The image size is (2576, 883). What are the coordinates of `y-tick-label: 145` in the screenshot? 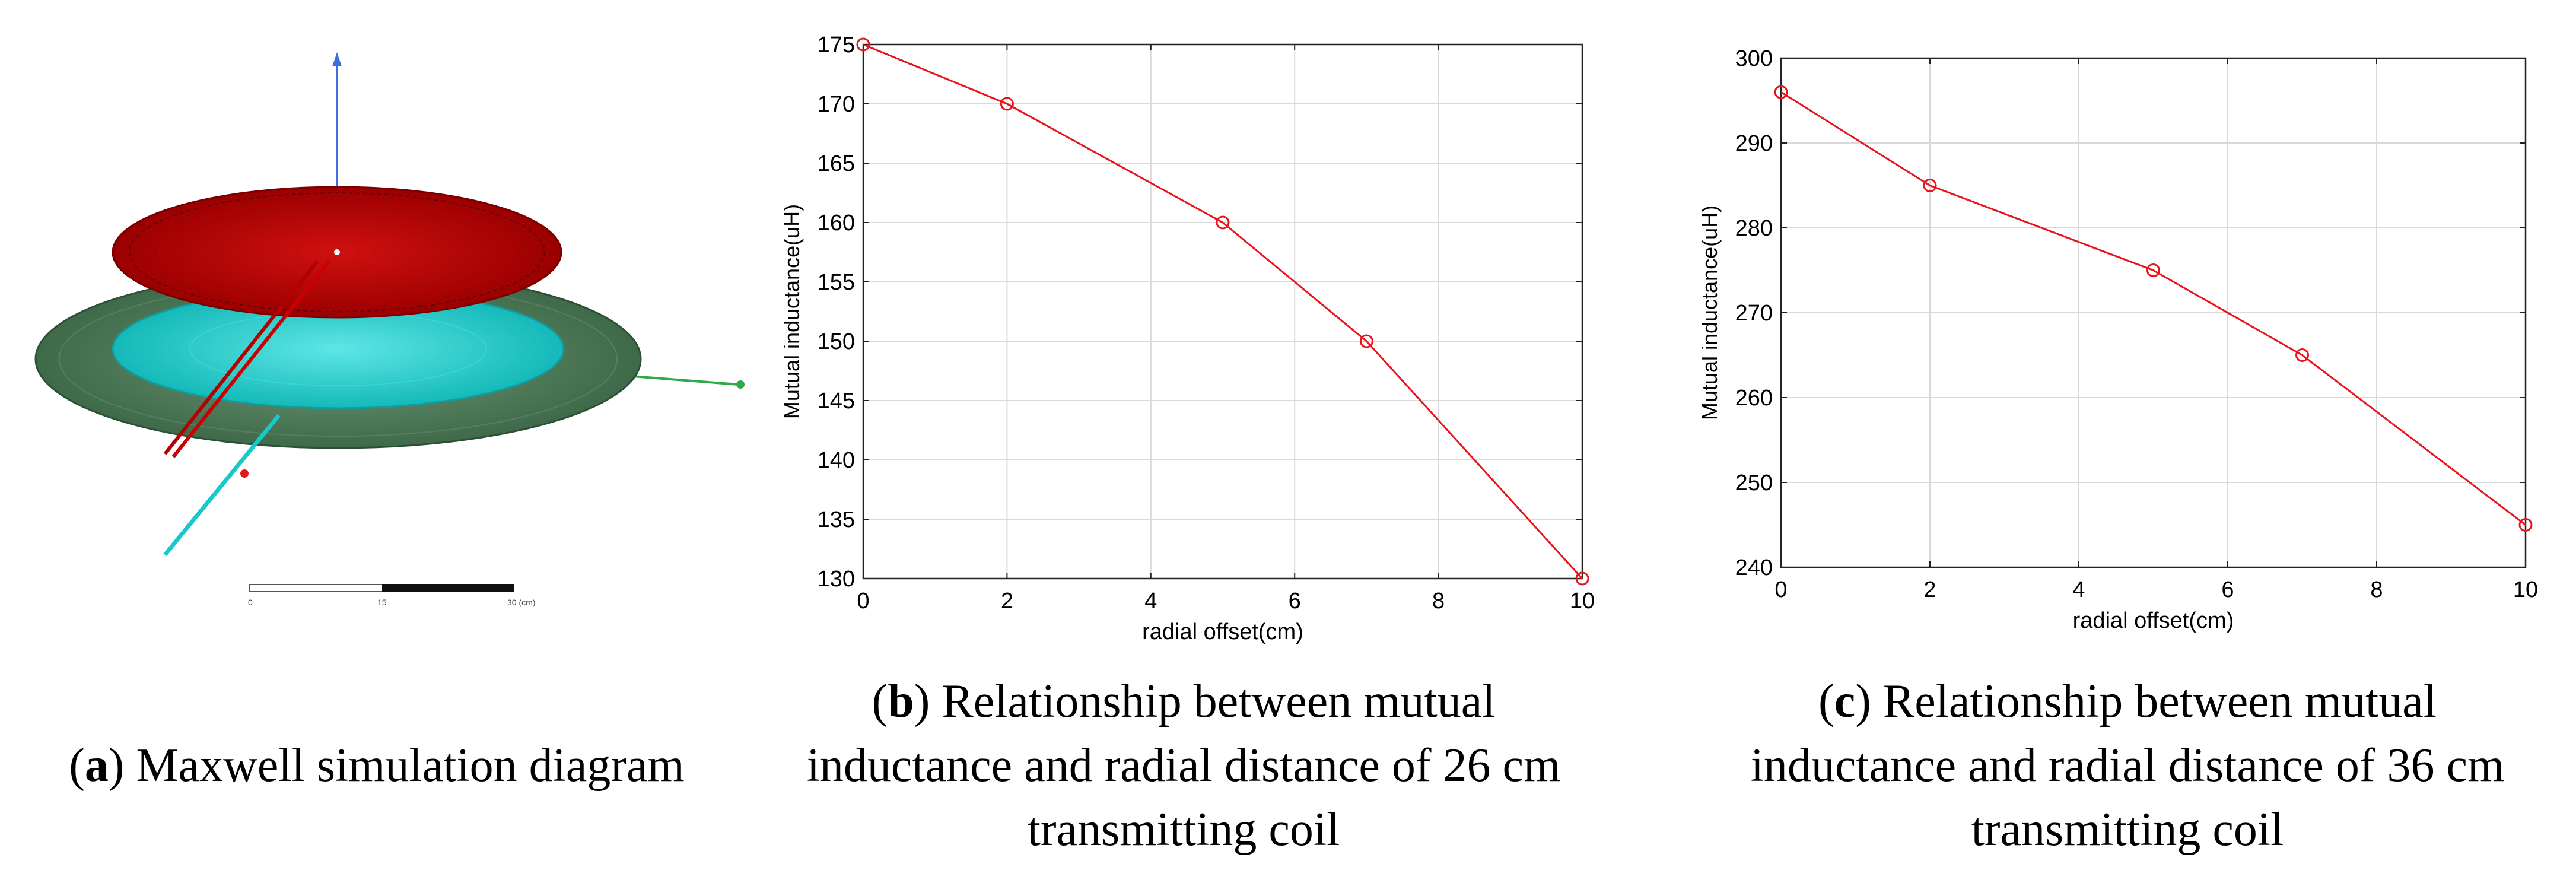 It's located at (836, 401).